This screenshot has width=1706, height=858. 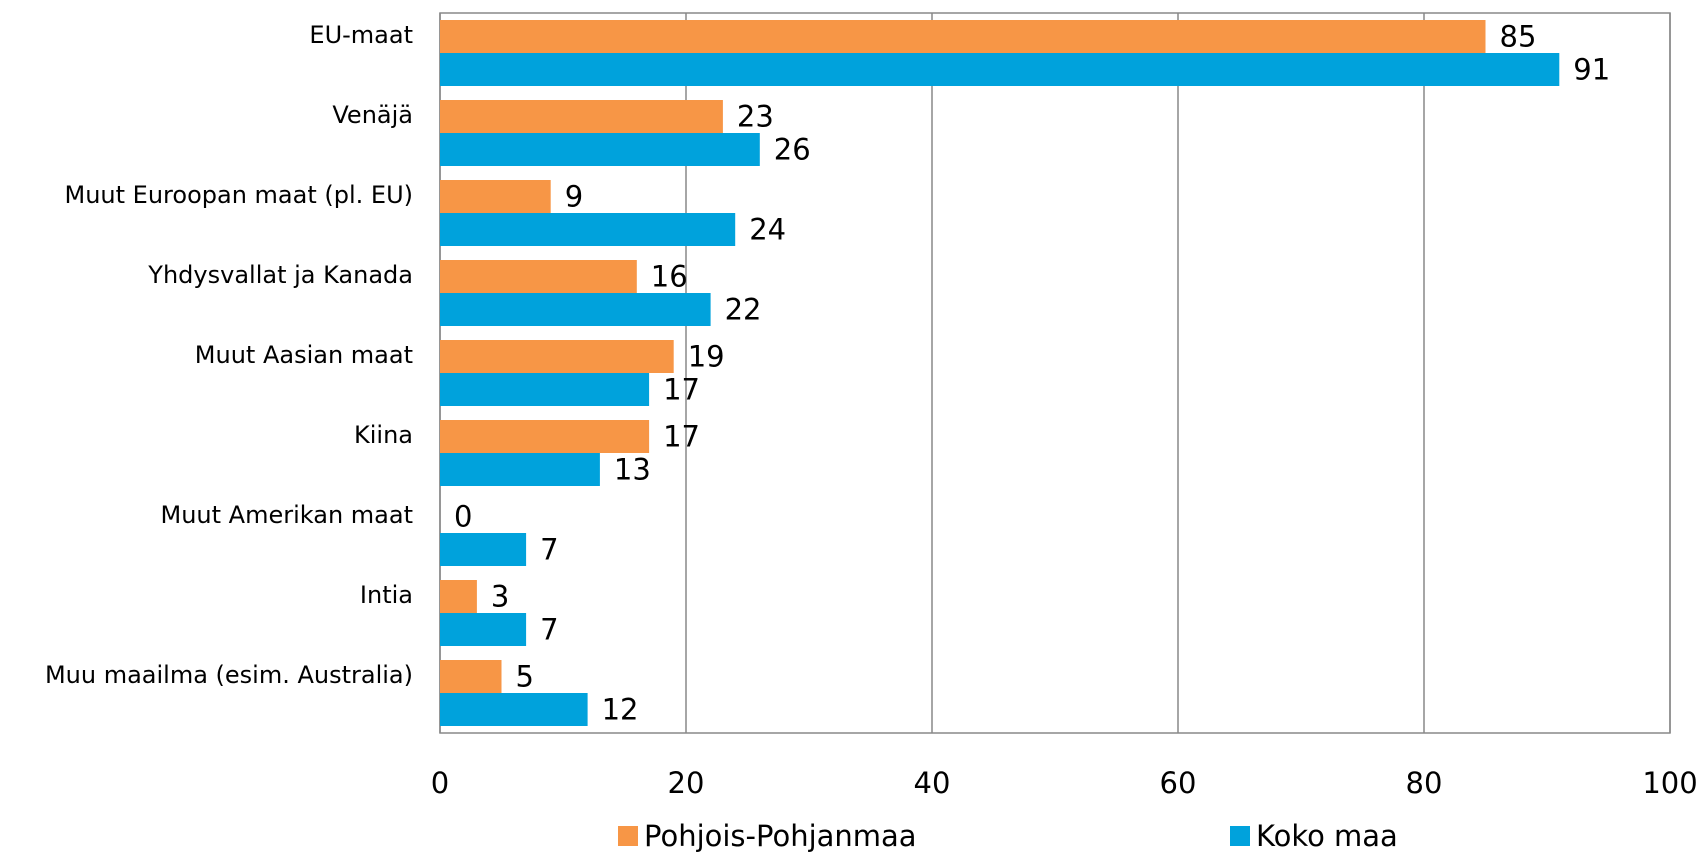 What do you see at coordinates (361, 35) in the screenshot?
I see `y-tick-label: EU-maat` at bounding box center [361, 35].